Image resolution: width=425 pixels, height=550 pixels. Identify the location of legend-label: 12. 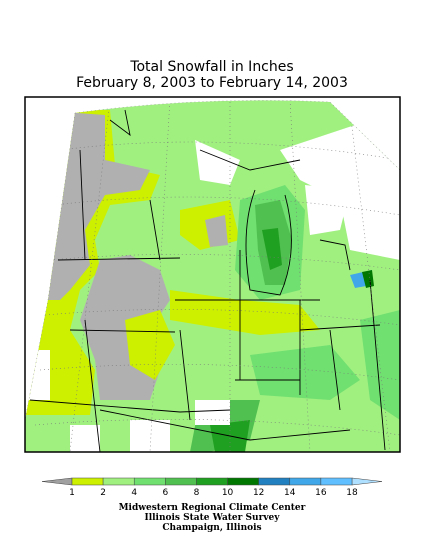
(258, 493).